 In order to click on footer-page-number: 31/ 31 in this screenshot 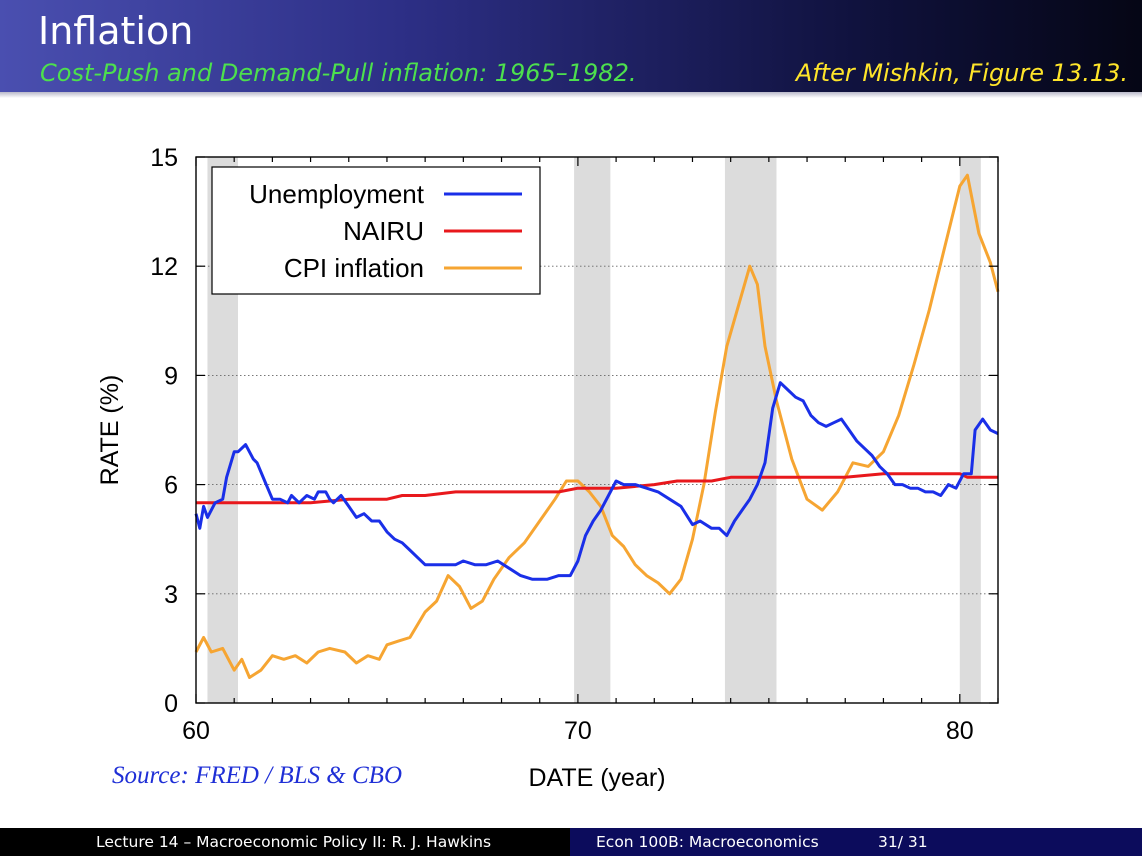, I will do `click(903, 842)`.